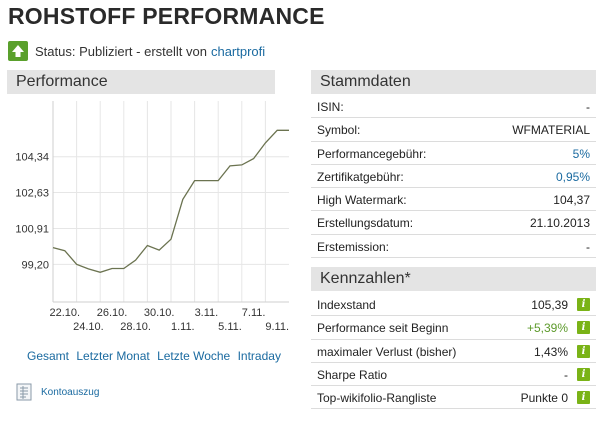 This screenshot has height=421, width=597. I want to click on y-tick-label: 99,20, so click(35, 265).